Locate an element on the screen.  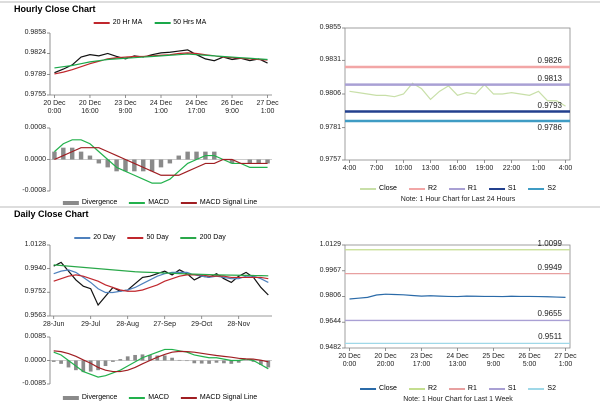
y-tick-label: 1.0129 is located at coordinates (330, 244).